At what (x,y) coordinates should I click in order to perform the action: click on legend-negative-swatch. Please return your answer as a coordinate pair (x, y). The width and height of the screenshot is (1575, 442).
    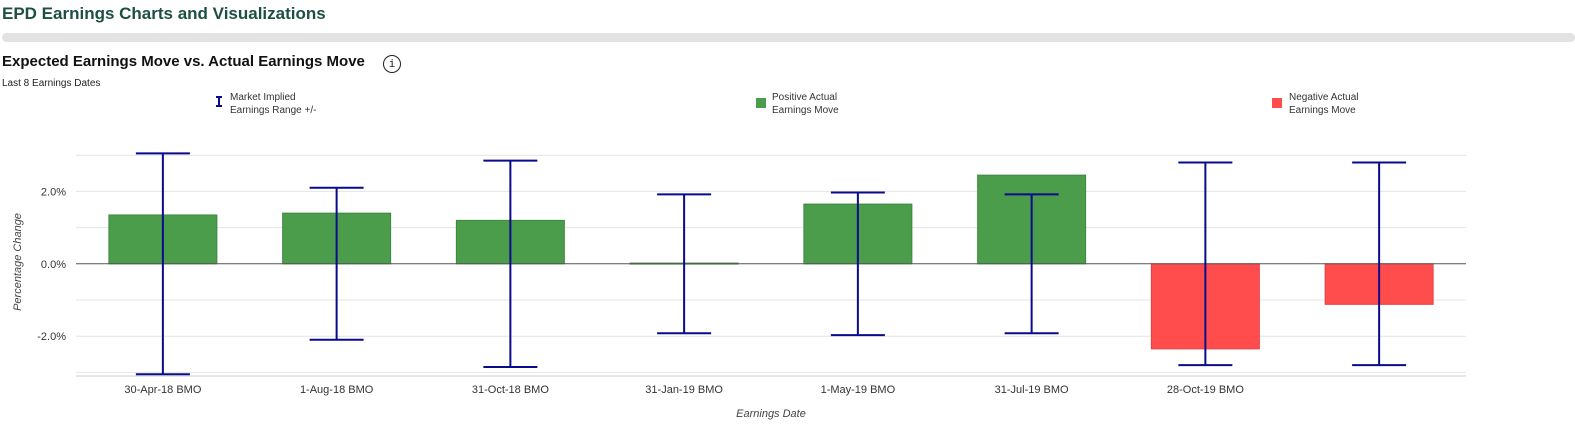
    Looking at the image, I should click on (1277, 103).